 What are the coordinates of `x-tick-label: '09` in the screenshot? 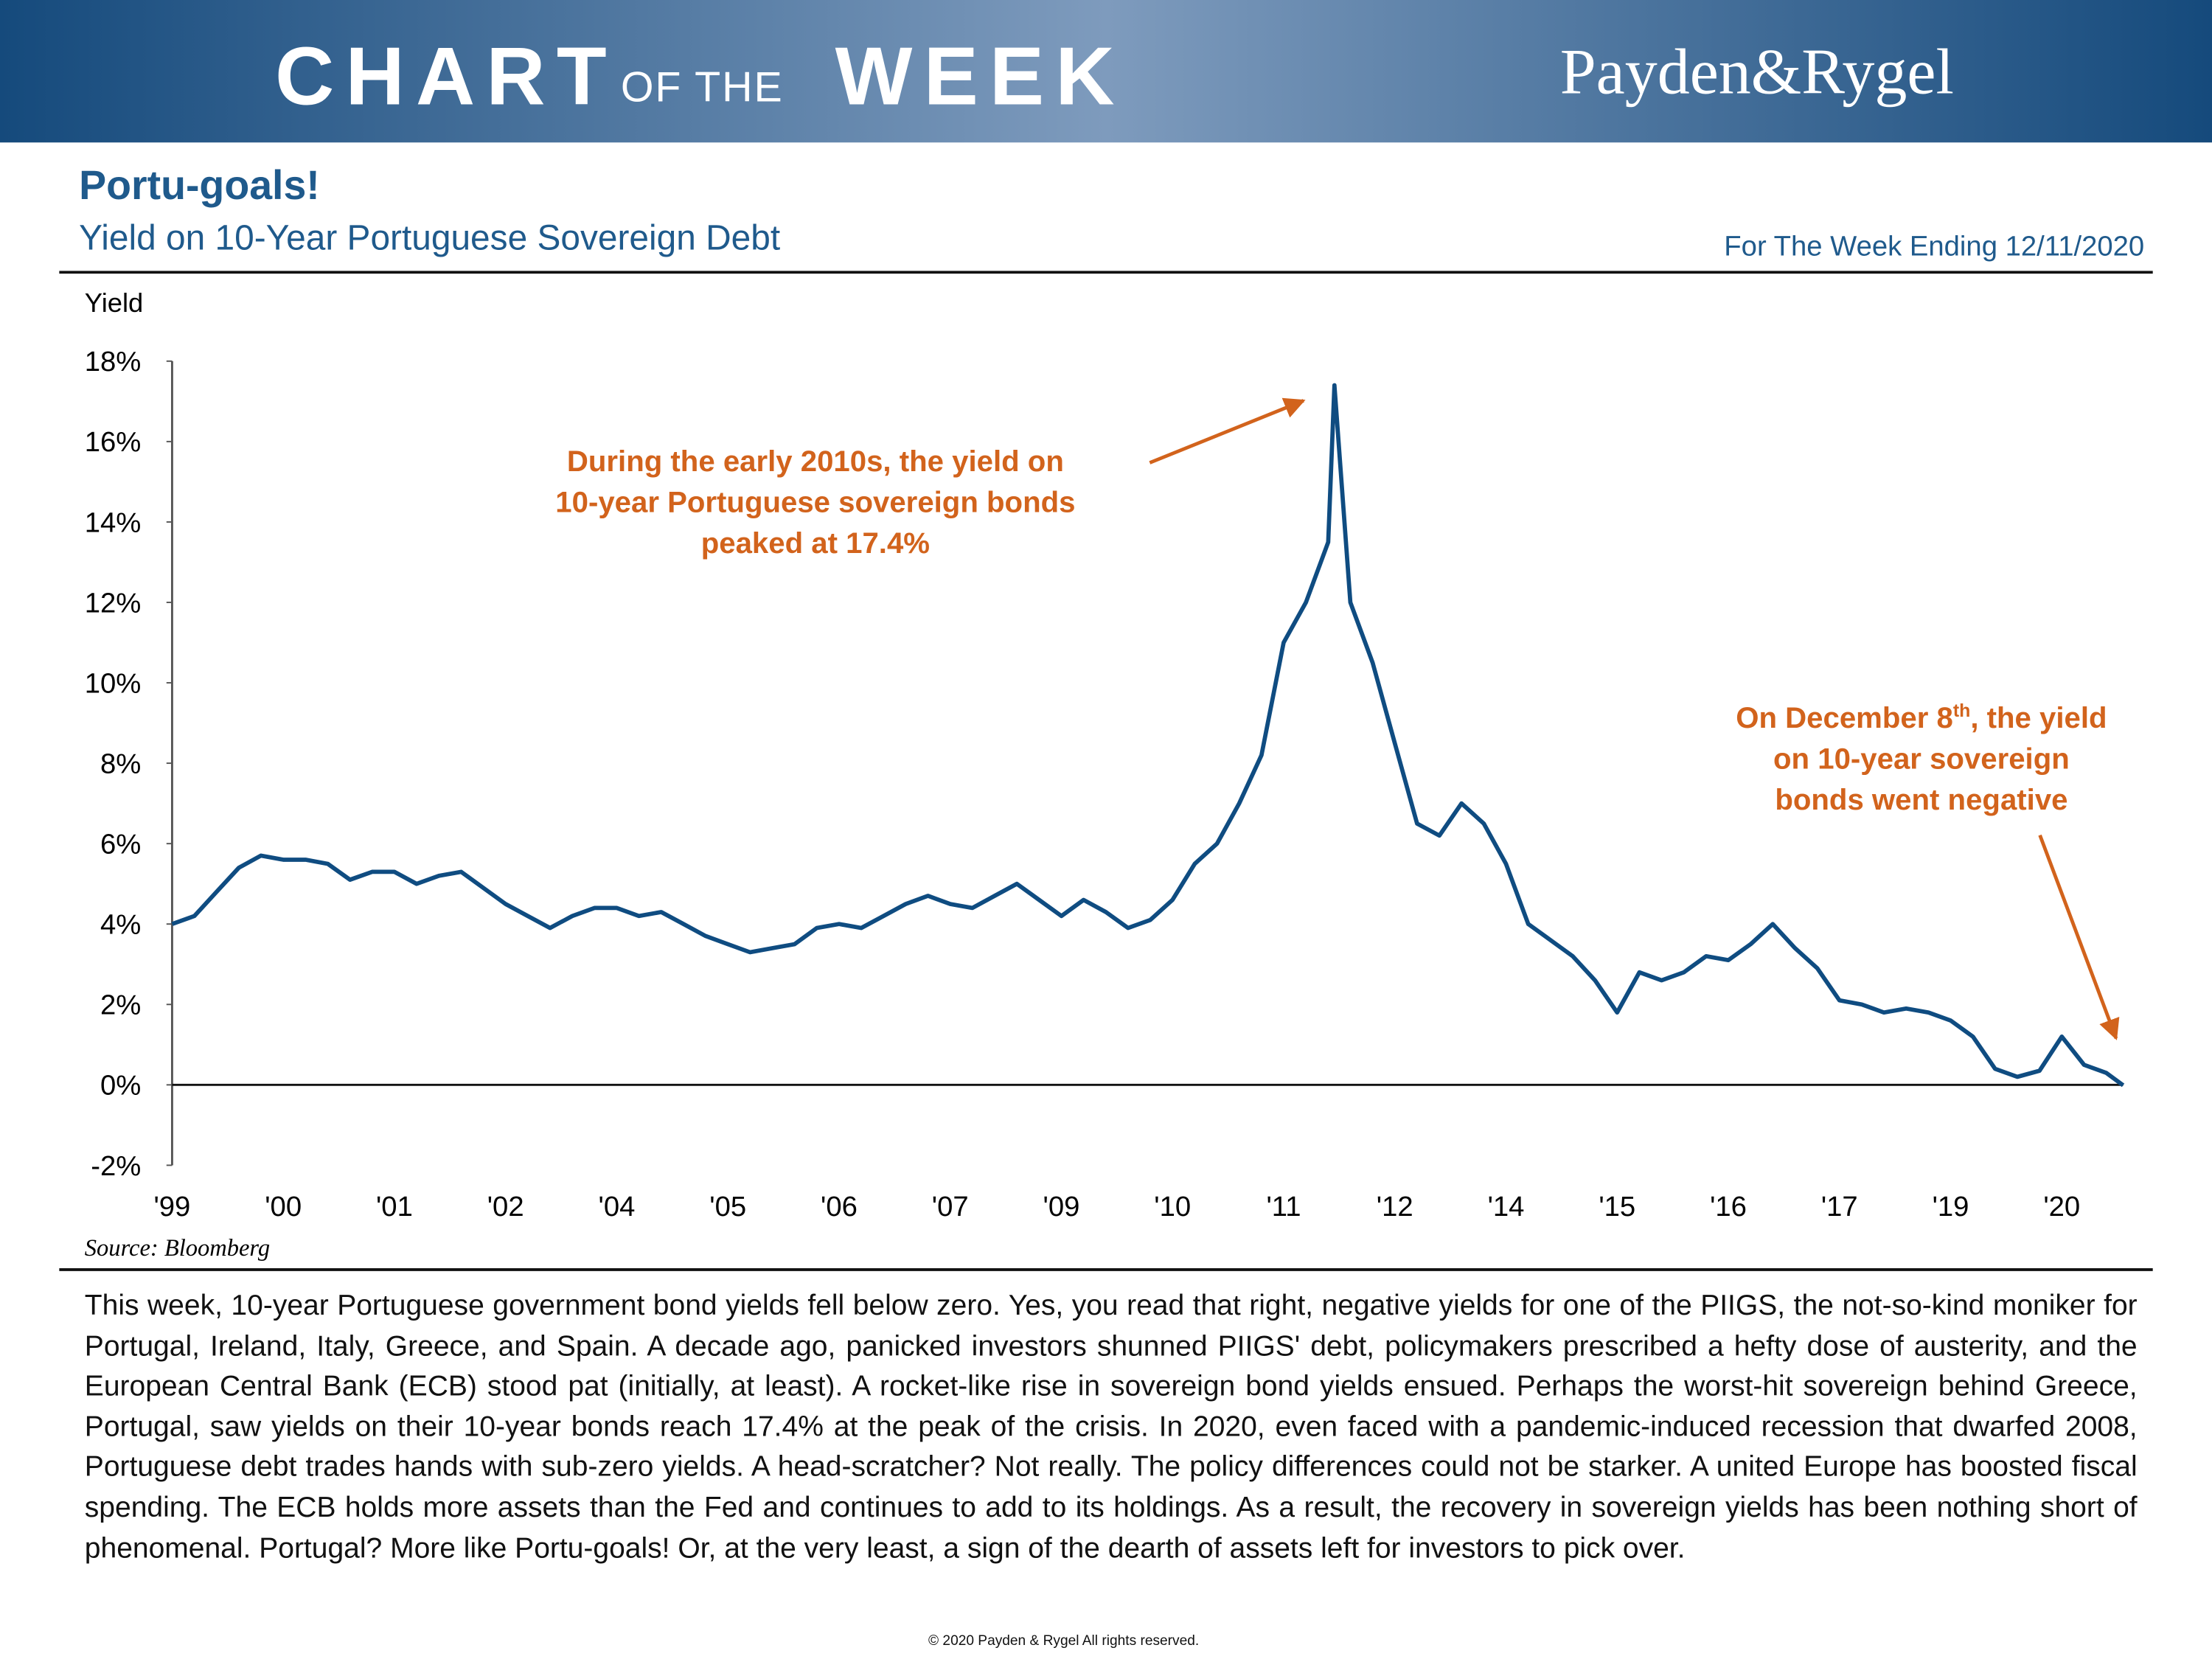 It's located at (1061, 1206).